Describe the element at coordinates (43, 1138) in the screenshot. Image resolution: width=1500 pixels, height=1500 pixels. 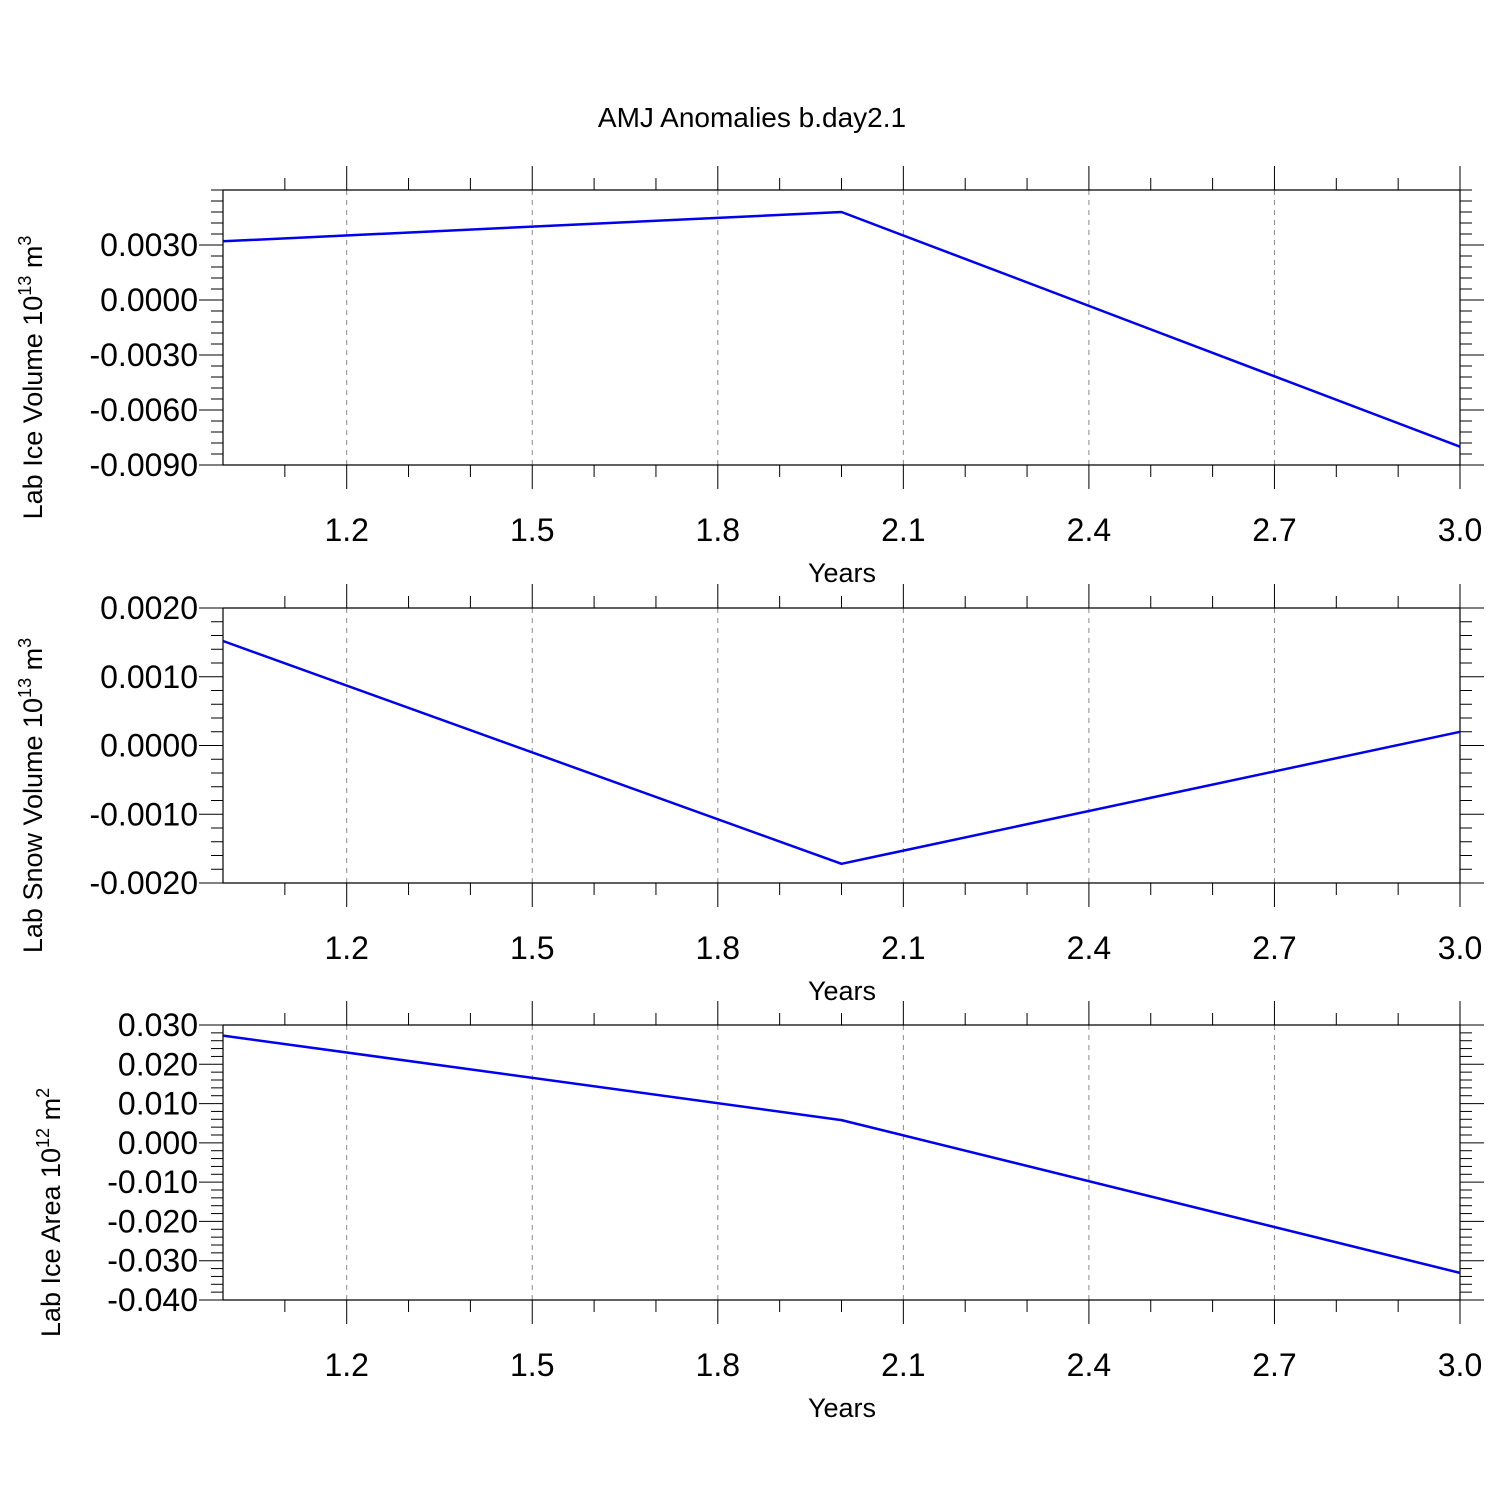
I see `y-axis-label-superscript: 12` at that location.